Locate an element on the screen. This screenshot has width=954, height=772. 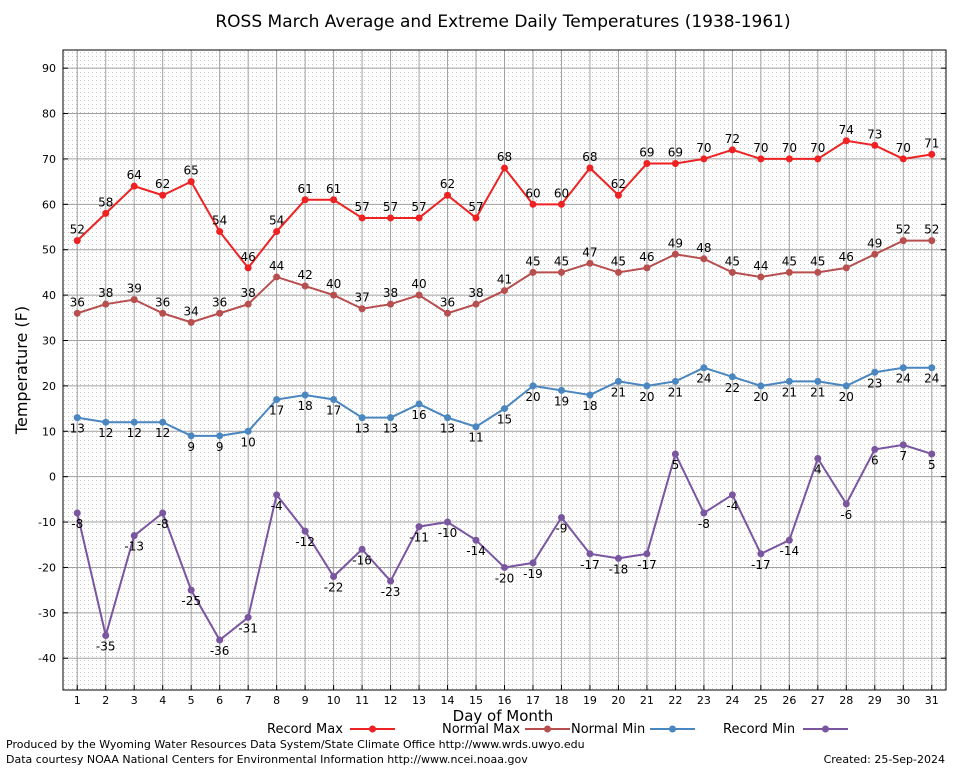
data-label: -4 is located at coordinates (732, 506).